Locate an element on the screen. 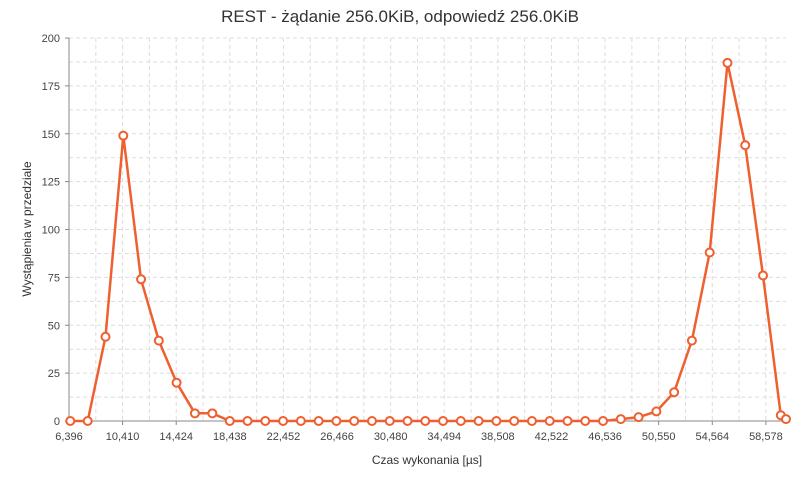 The width and height of the screenshot is (800, 480). y-tick-label: 25 is located at coordinates (54, 374).